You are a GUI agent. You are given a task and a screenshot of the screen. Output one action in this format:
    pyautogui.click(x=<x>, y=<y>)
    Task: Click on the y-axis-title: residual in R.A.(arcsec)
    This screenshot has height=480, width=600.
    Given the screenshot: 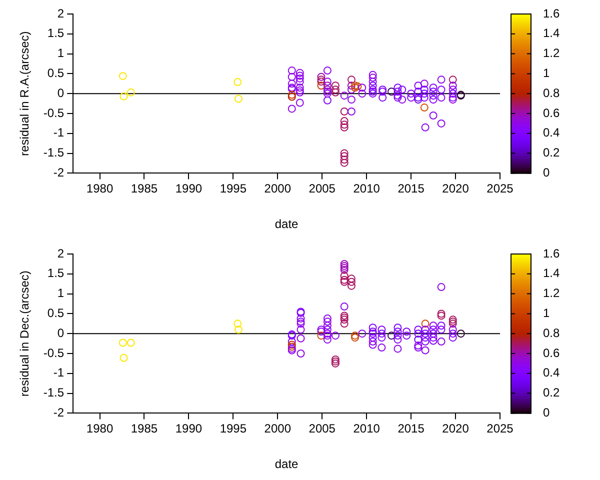 What is the action you would take?
    pyautogui.click(x=25, y=93)
    